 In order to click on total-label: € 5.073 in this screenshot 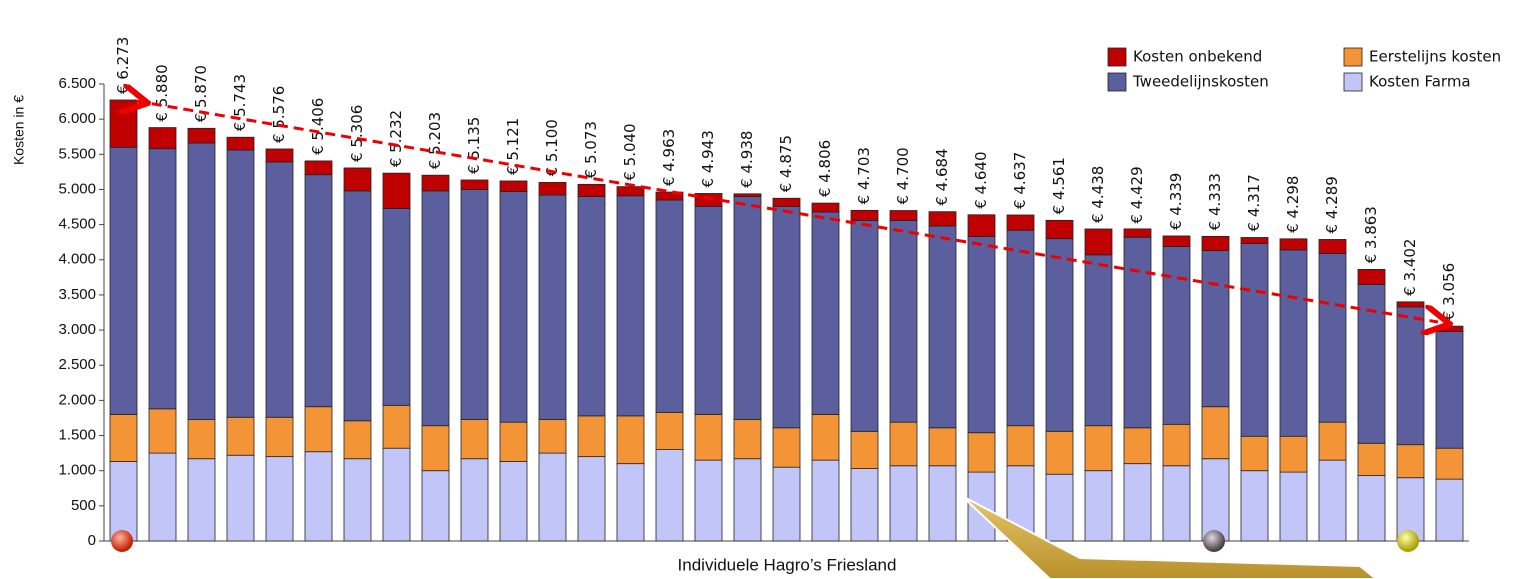, I will do `click(591, 149)`.